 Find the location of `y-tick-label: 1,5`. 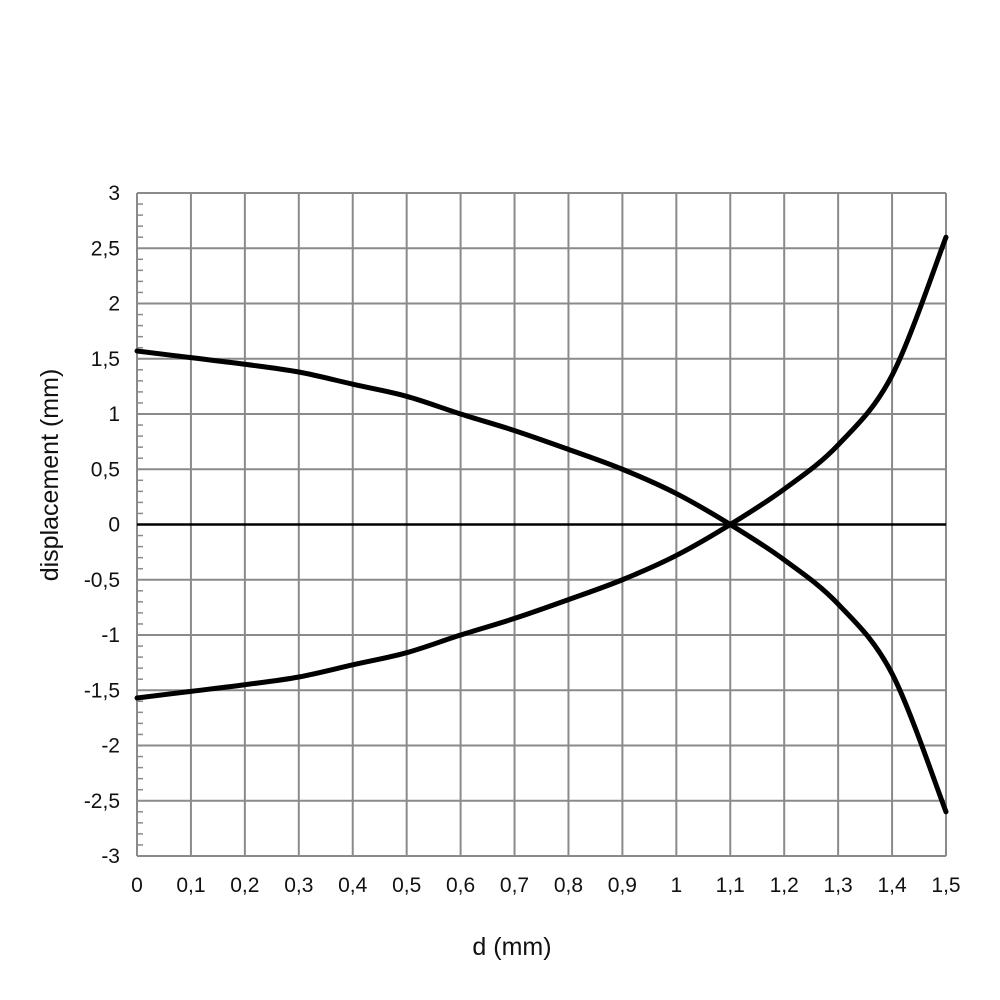

y-tick-label: 1,5 is located at coordinates (105, 359).